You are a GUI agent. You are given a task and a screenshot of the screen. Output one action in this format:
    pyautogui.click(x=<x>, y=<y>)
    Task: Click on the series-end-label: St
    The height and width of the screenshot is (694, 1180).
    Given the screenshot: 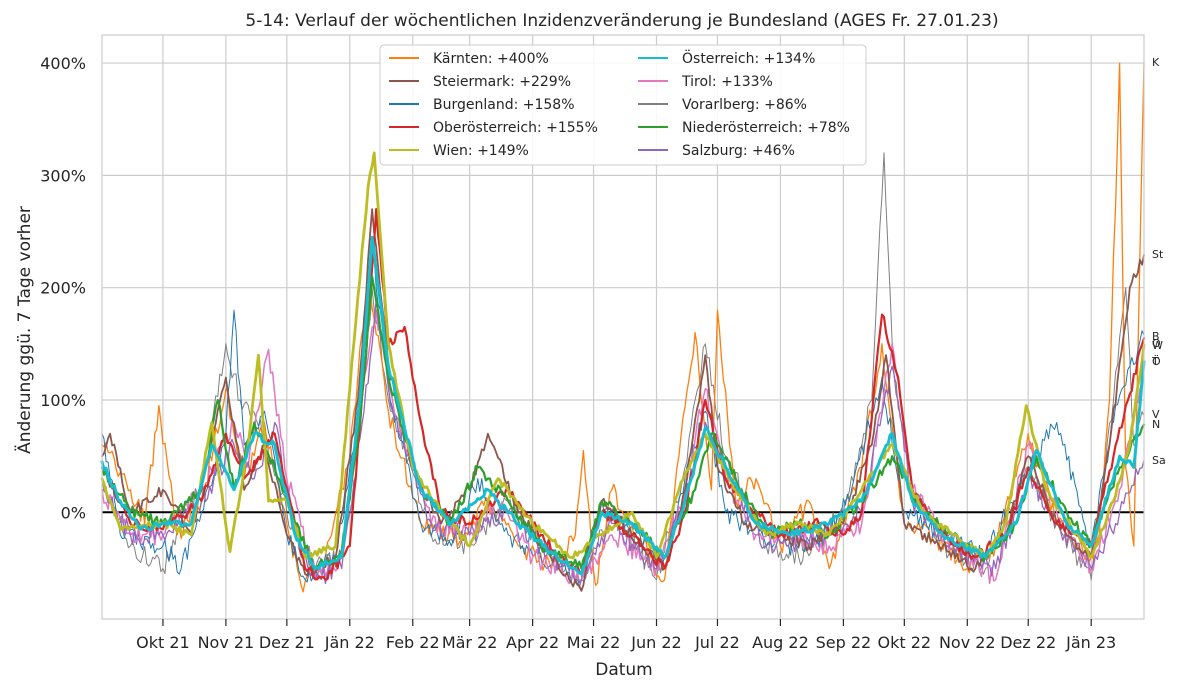 What is the action you would take?
    pyautogui.click(x=1158, y=254)
    